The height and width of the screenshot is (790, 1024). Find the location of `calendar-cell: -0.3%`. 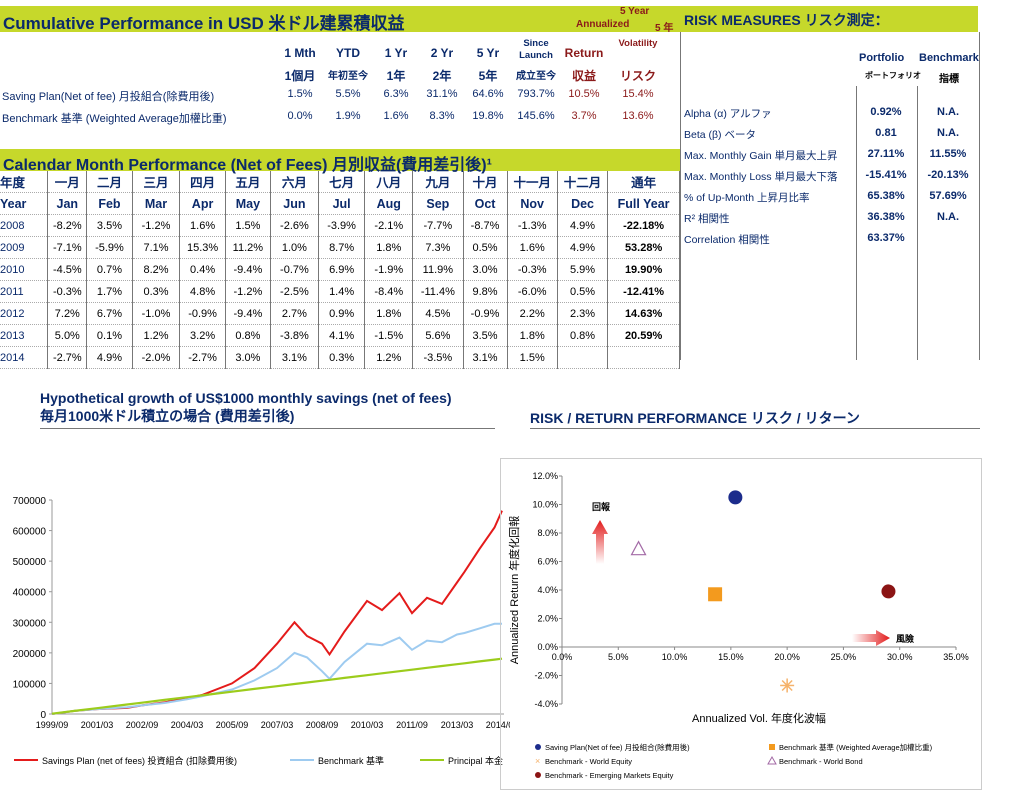

calendar-cell: -0.3% is located at coordinates (532, 269).